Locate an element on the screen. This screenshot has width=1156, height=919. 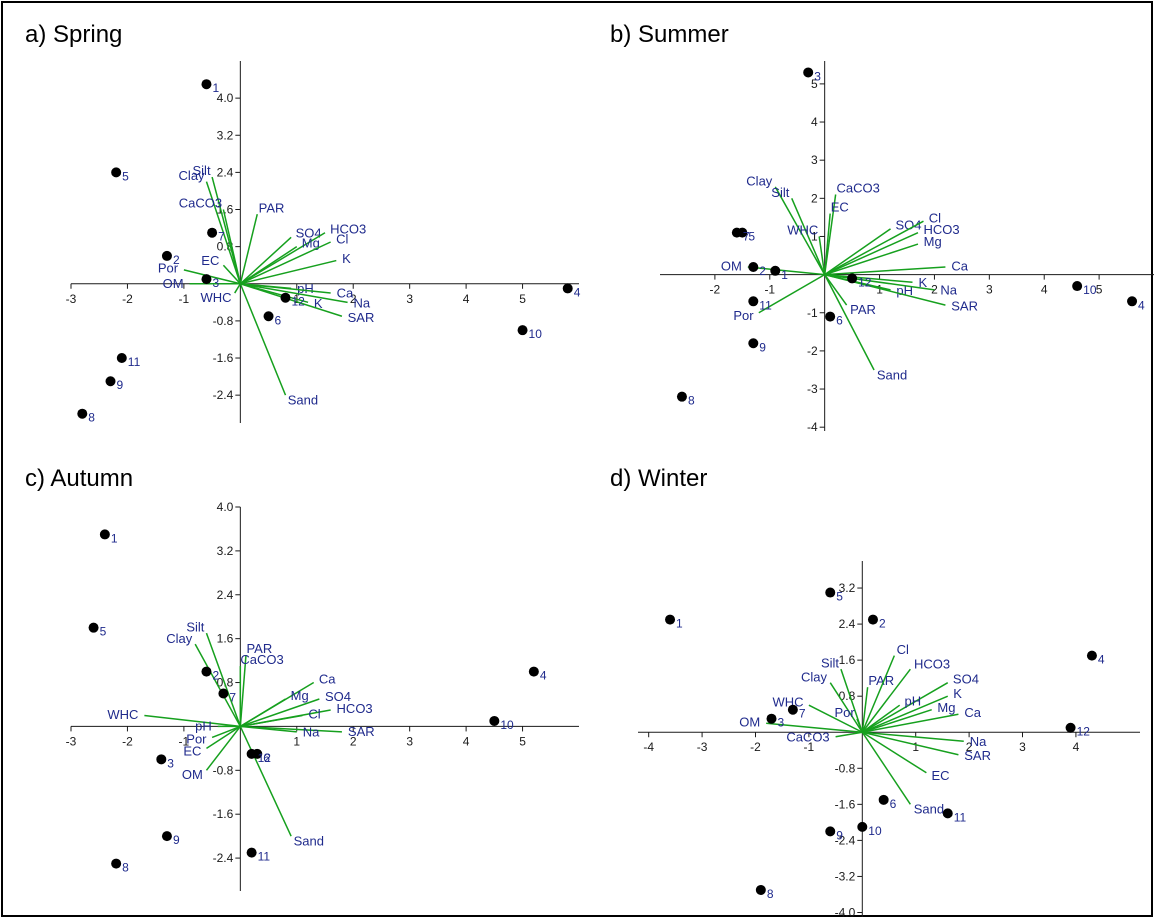
y-tick-label: 1 is located at coordinates (814, 236).